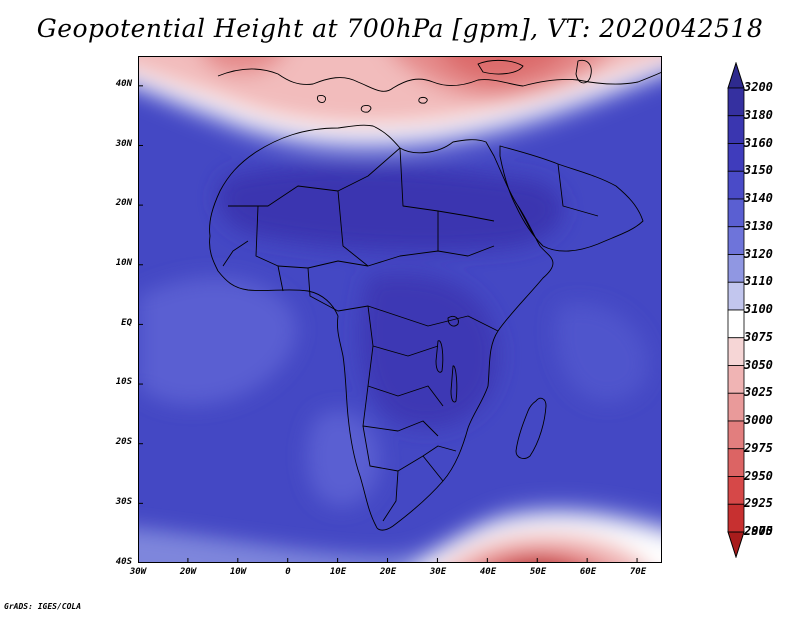 Image resolution: width=800 pixels, height=618 pixels. What do you see at coordinates (758, 309) in the screenshot?
I see `colorbar-label-3100: 3100` at bounding box center [758, 309].